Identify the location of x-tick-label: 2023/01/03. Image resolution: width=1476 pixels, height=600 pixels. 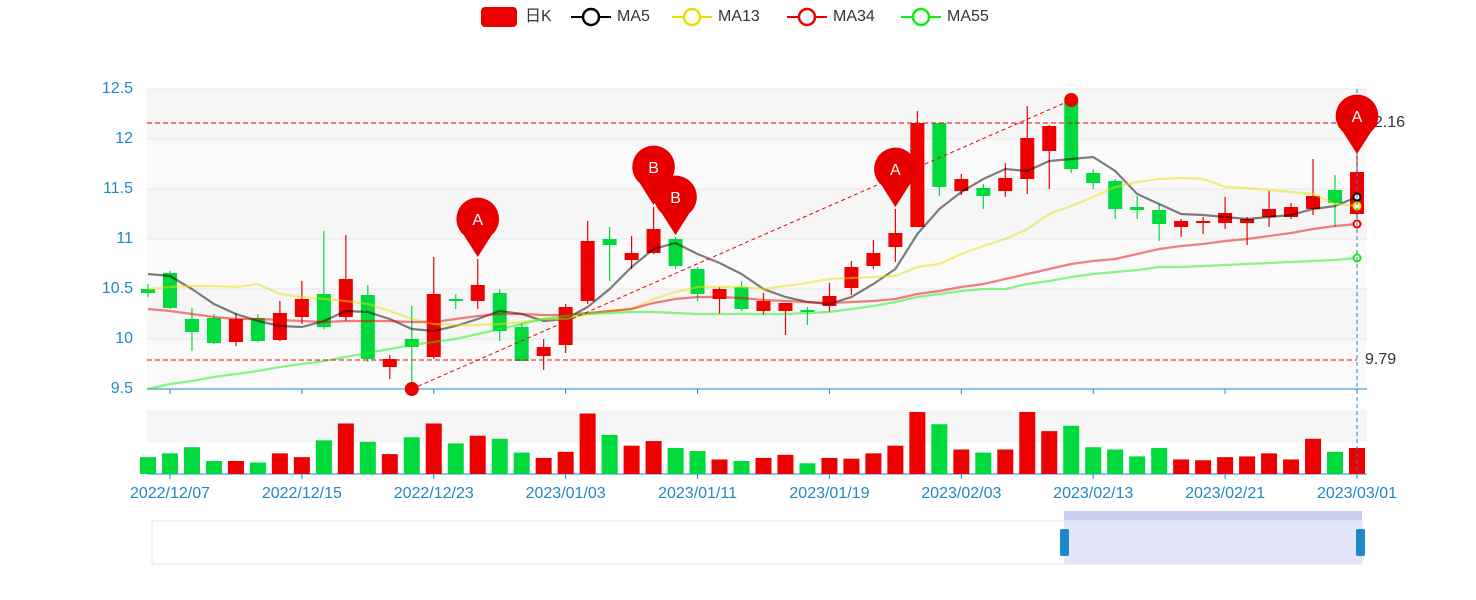
(566, 493).